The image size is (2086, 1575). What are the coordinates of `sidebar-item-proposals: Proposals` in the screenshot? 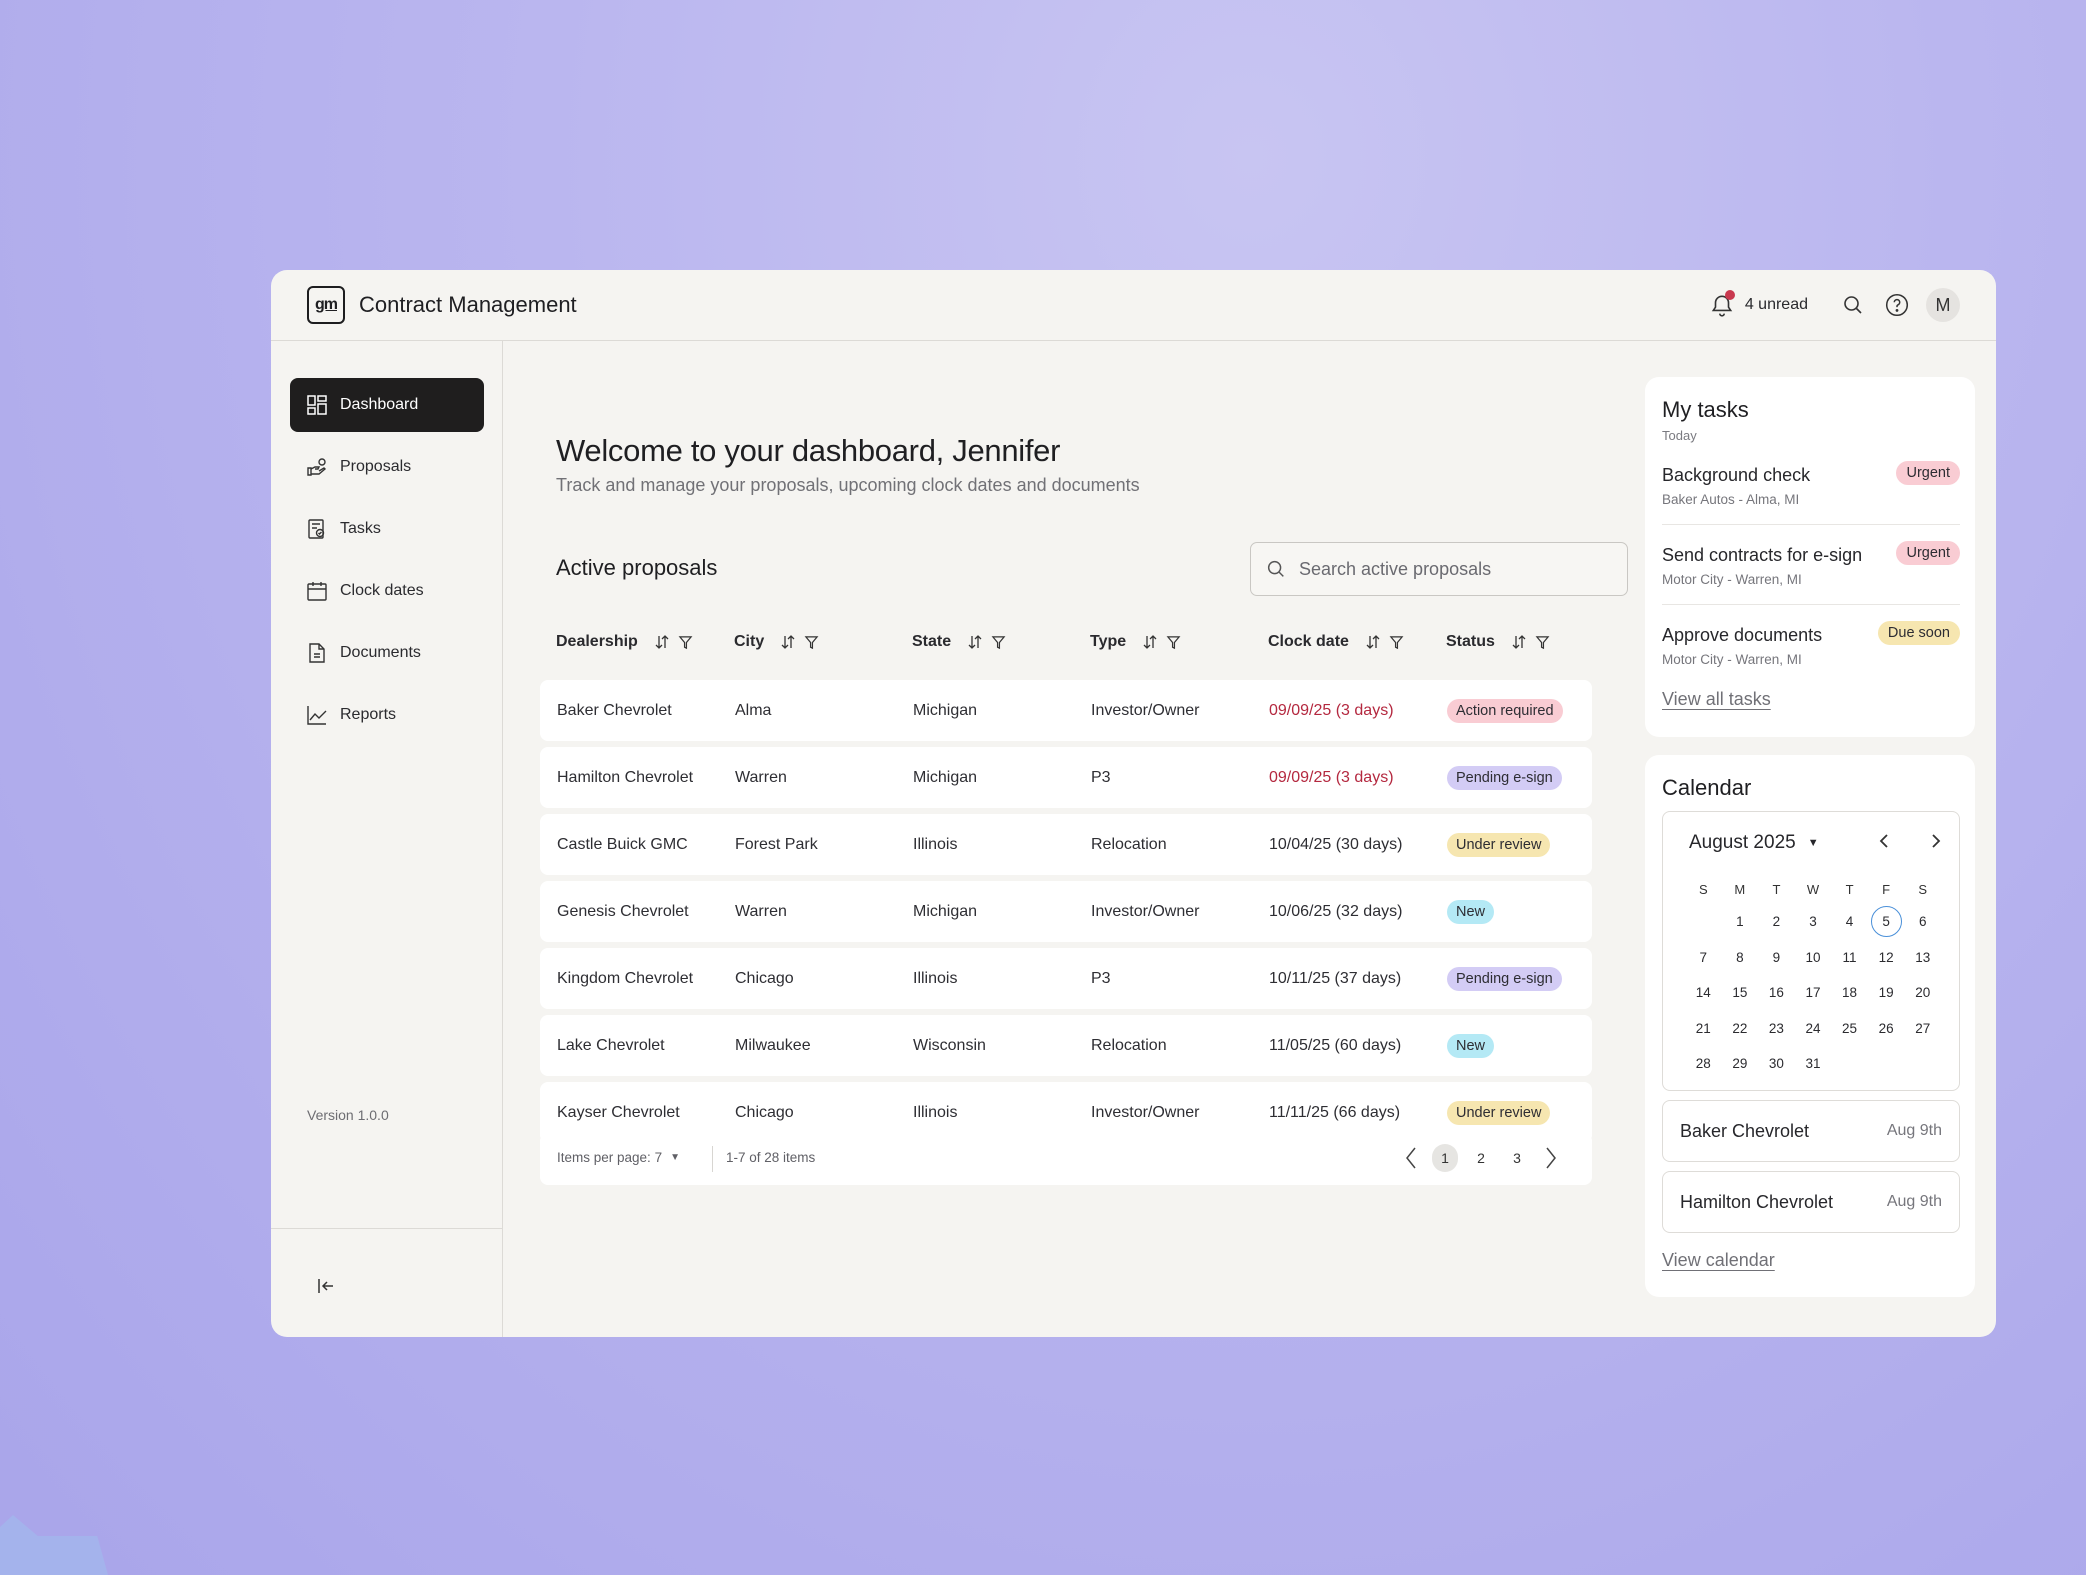 It's located at (387, 467).